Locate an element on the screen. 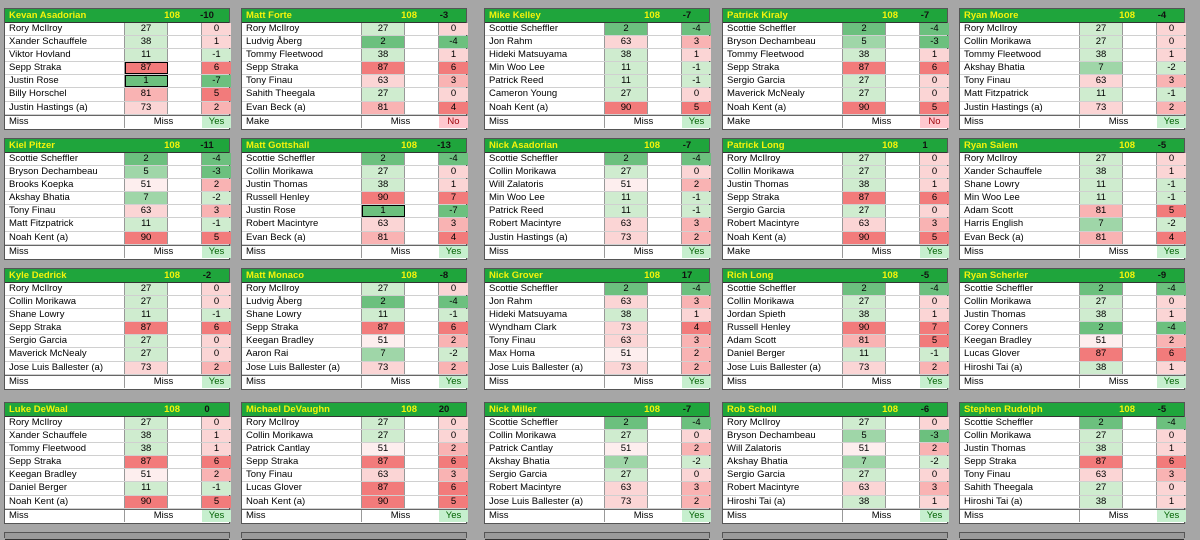 This screenshot has width=1200, height=540. team-owner-name: Ryan Salem is located at coordinates (991, 145).